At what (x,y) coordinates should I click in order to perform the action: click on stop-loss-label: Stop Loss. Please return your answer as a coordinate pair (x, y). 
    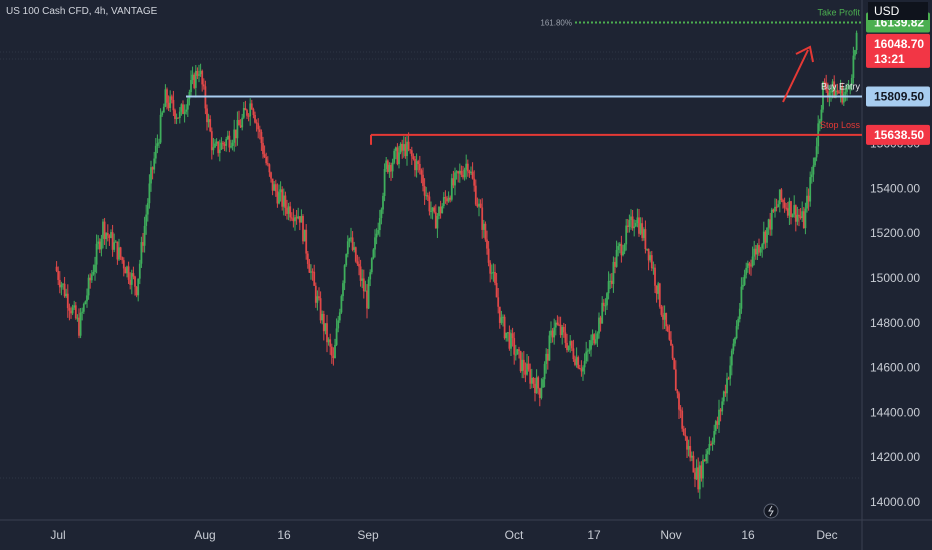
    Looking at the image, I should click on (840, 125).